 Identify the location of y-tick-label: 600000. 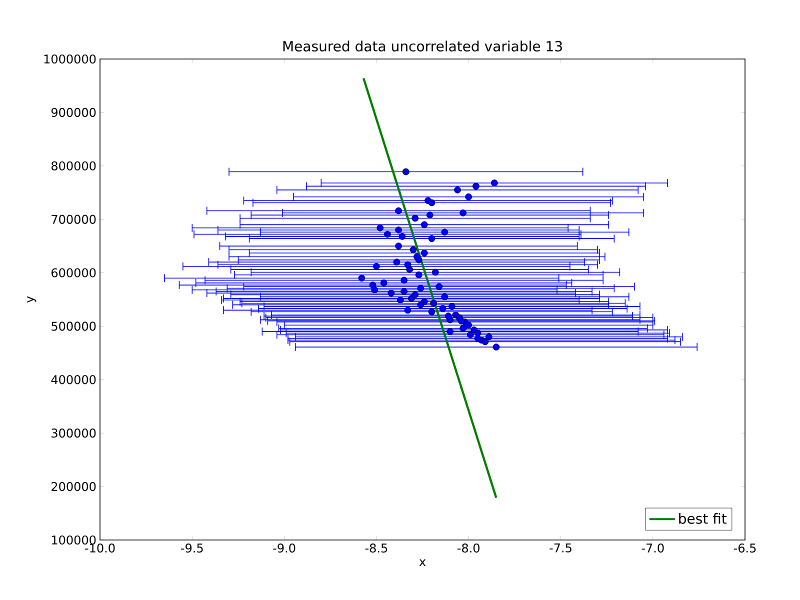
(74, 273).